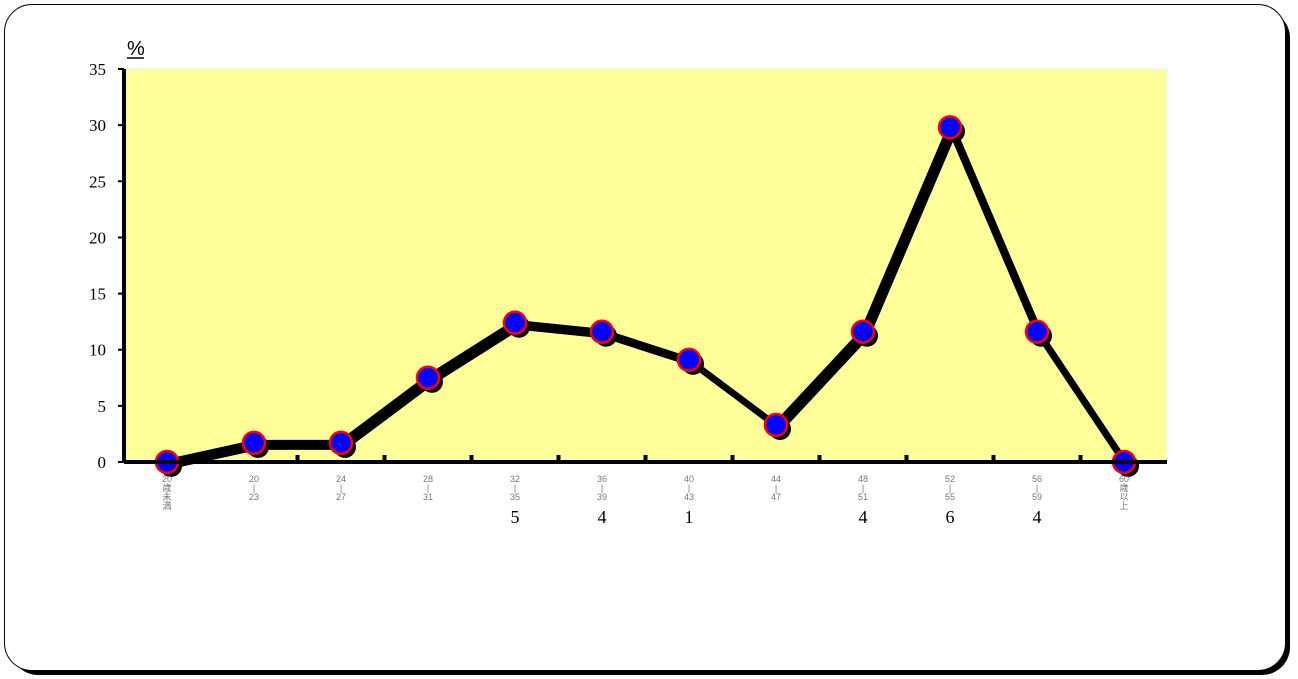 This screenshot has width=1298, height=679. I want to click on data-label: 6, so click(950, 517).